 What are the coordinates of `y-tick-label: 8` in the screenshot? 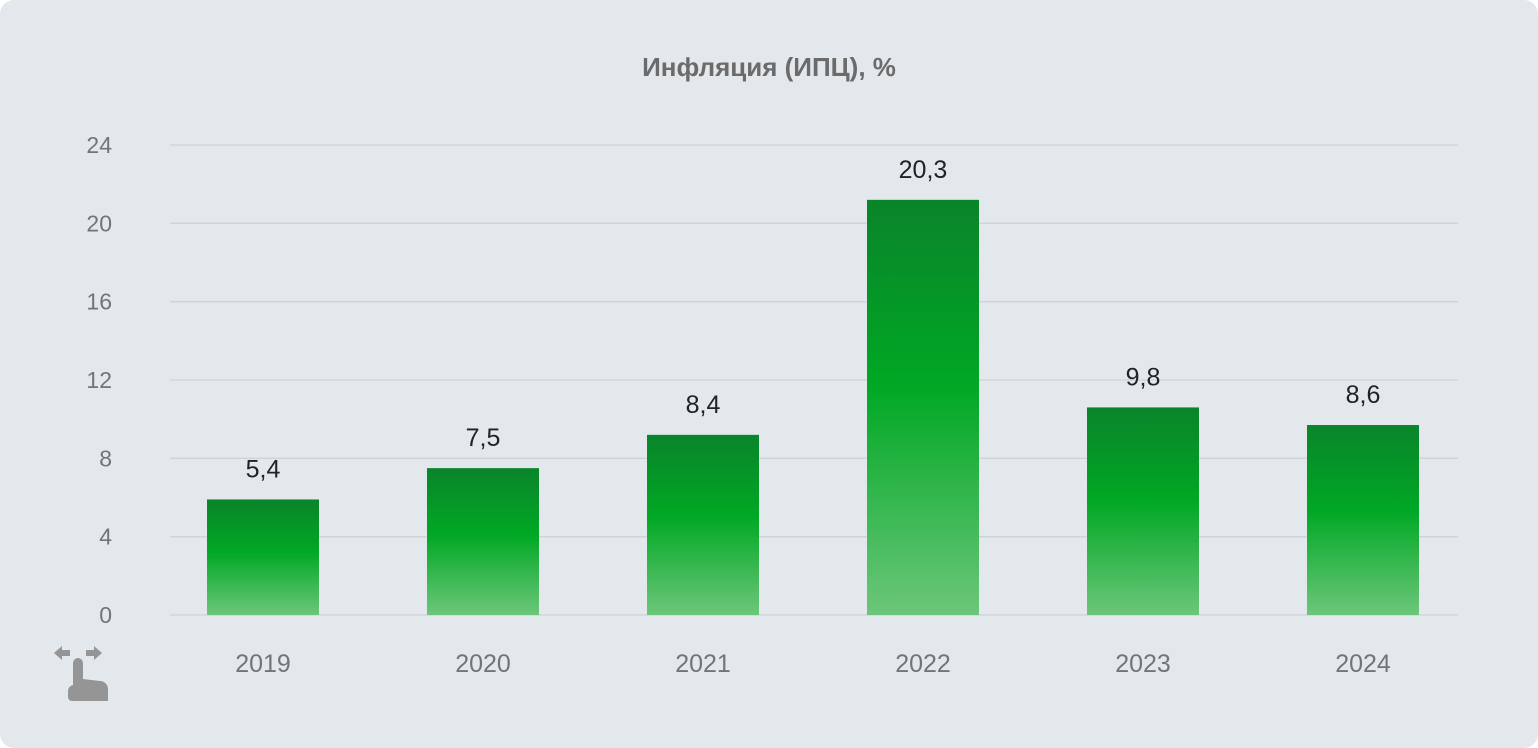 It's located at (105, 458).